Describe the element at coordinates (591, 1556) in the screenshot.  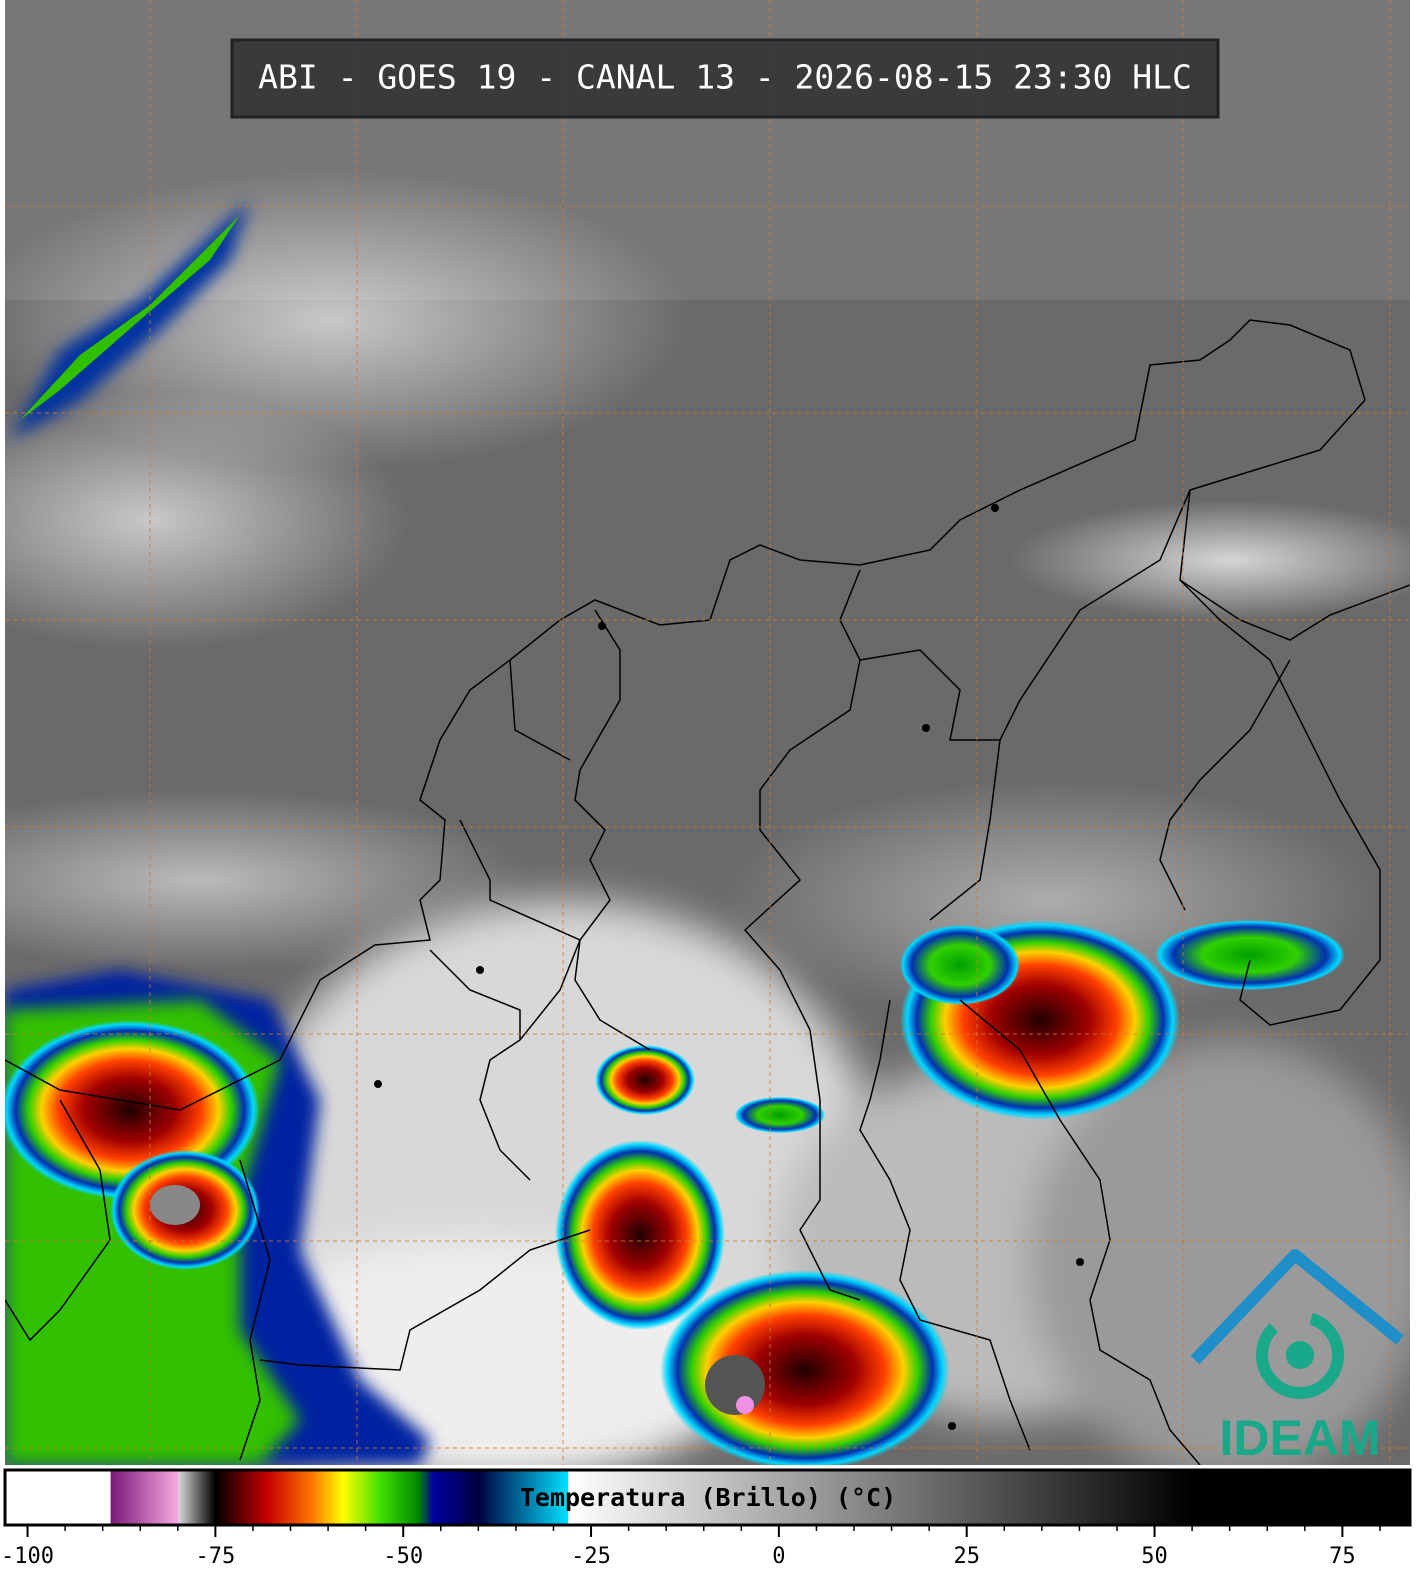
I see `x-tick-label: -25` at that location.